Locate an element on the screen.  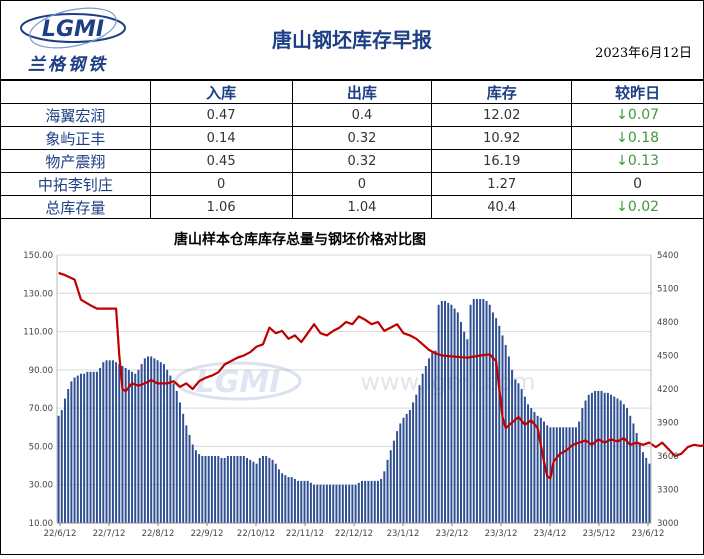
x-tick-label: 23/5/12 is located at coordinates (599, 534).